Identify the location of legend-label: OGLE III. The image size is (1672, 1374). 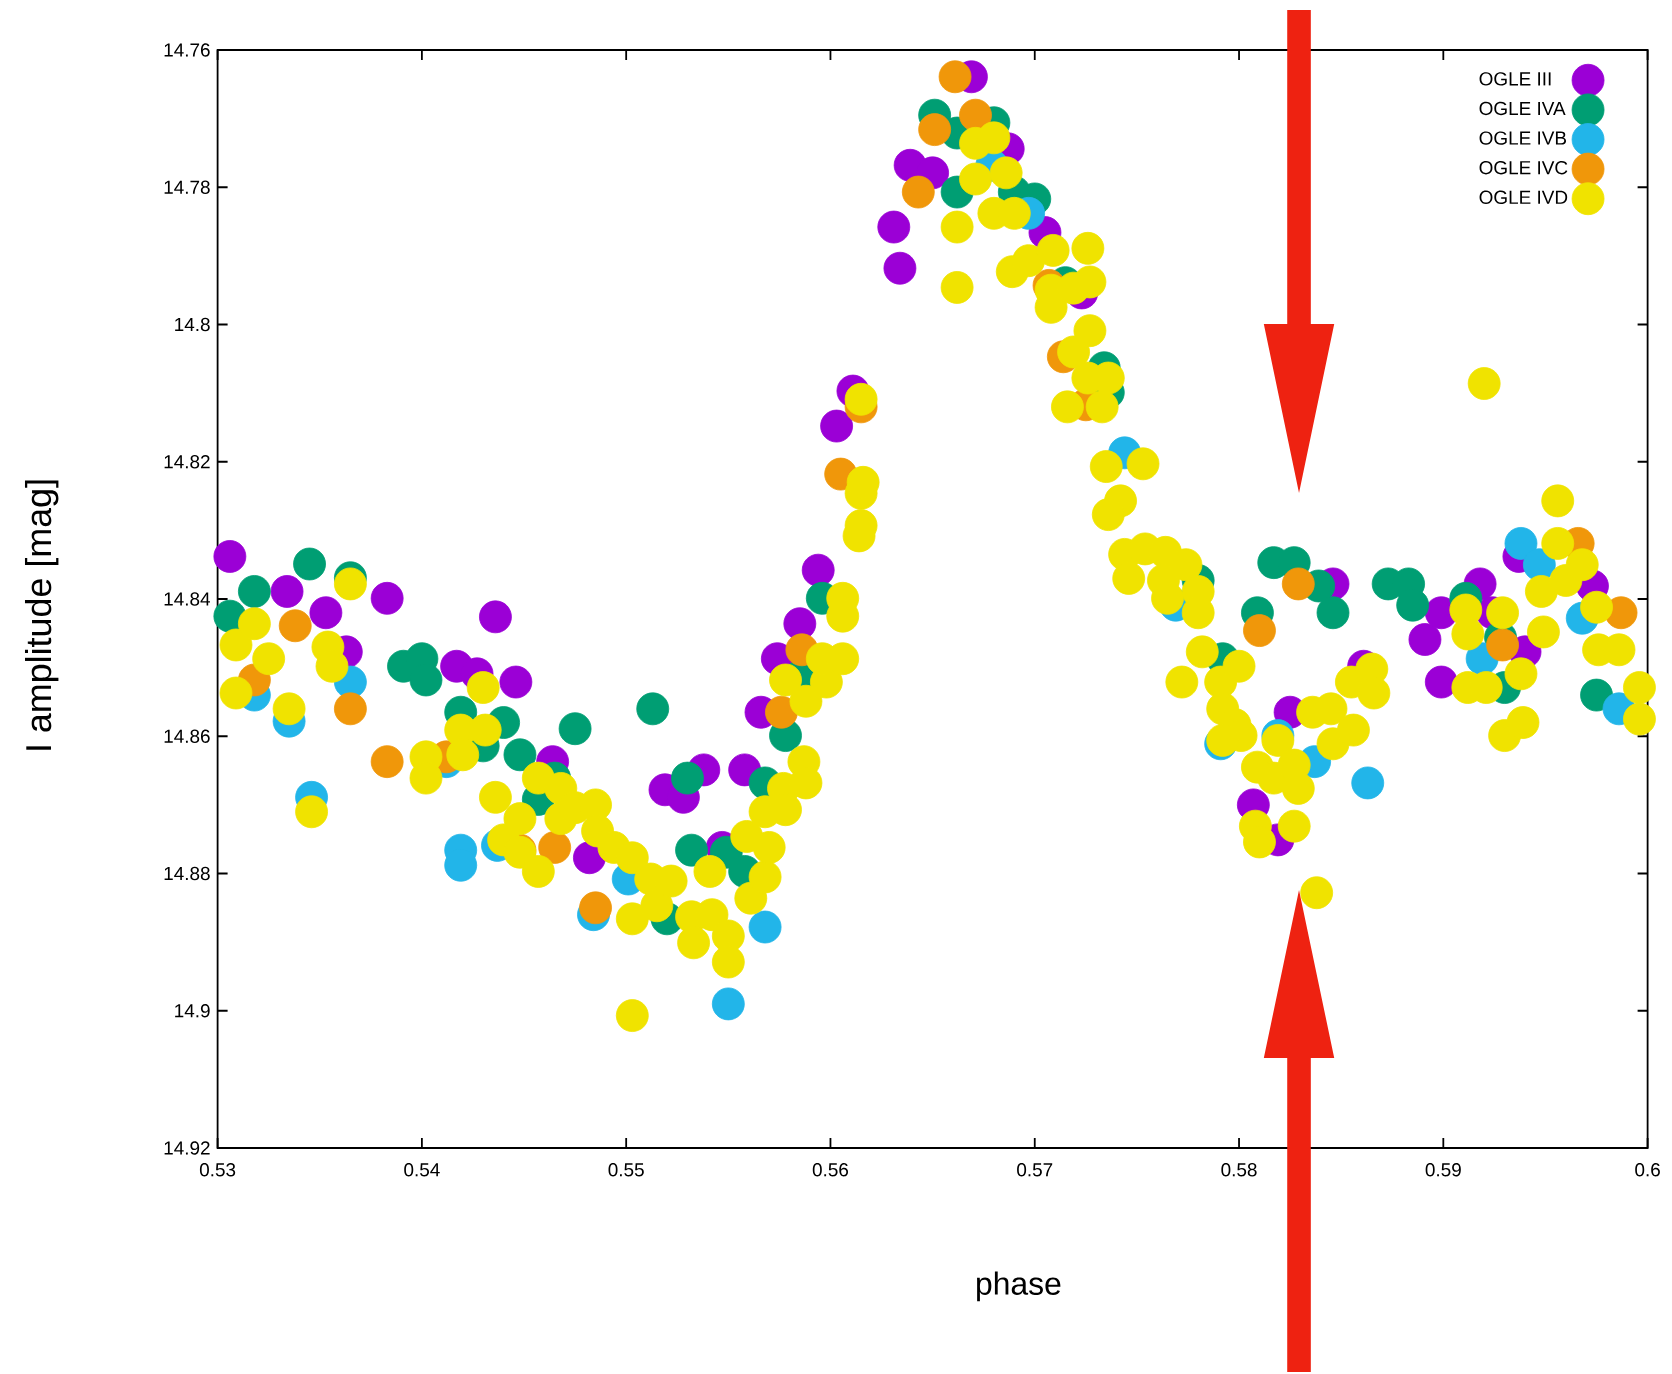
(1515, 79).